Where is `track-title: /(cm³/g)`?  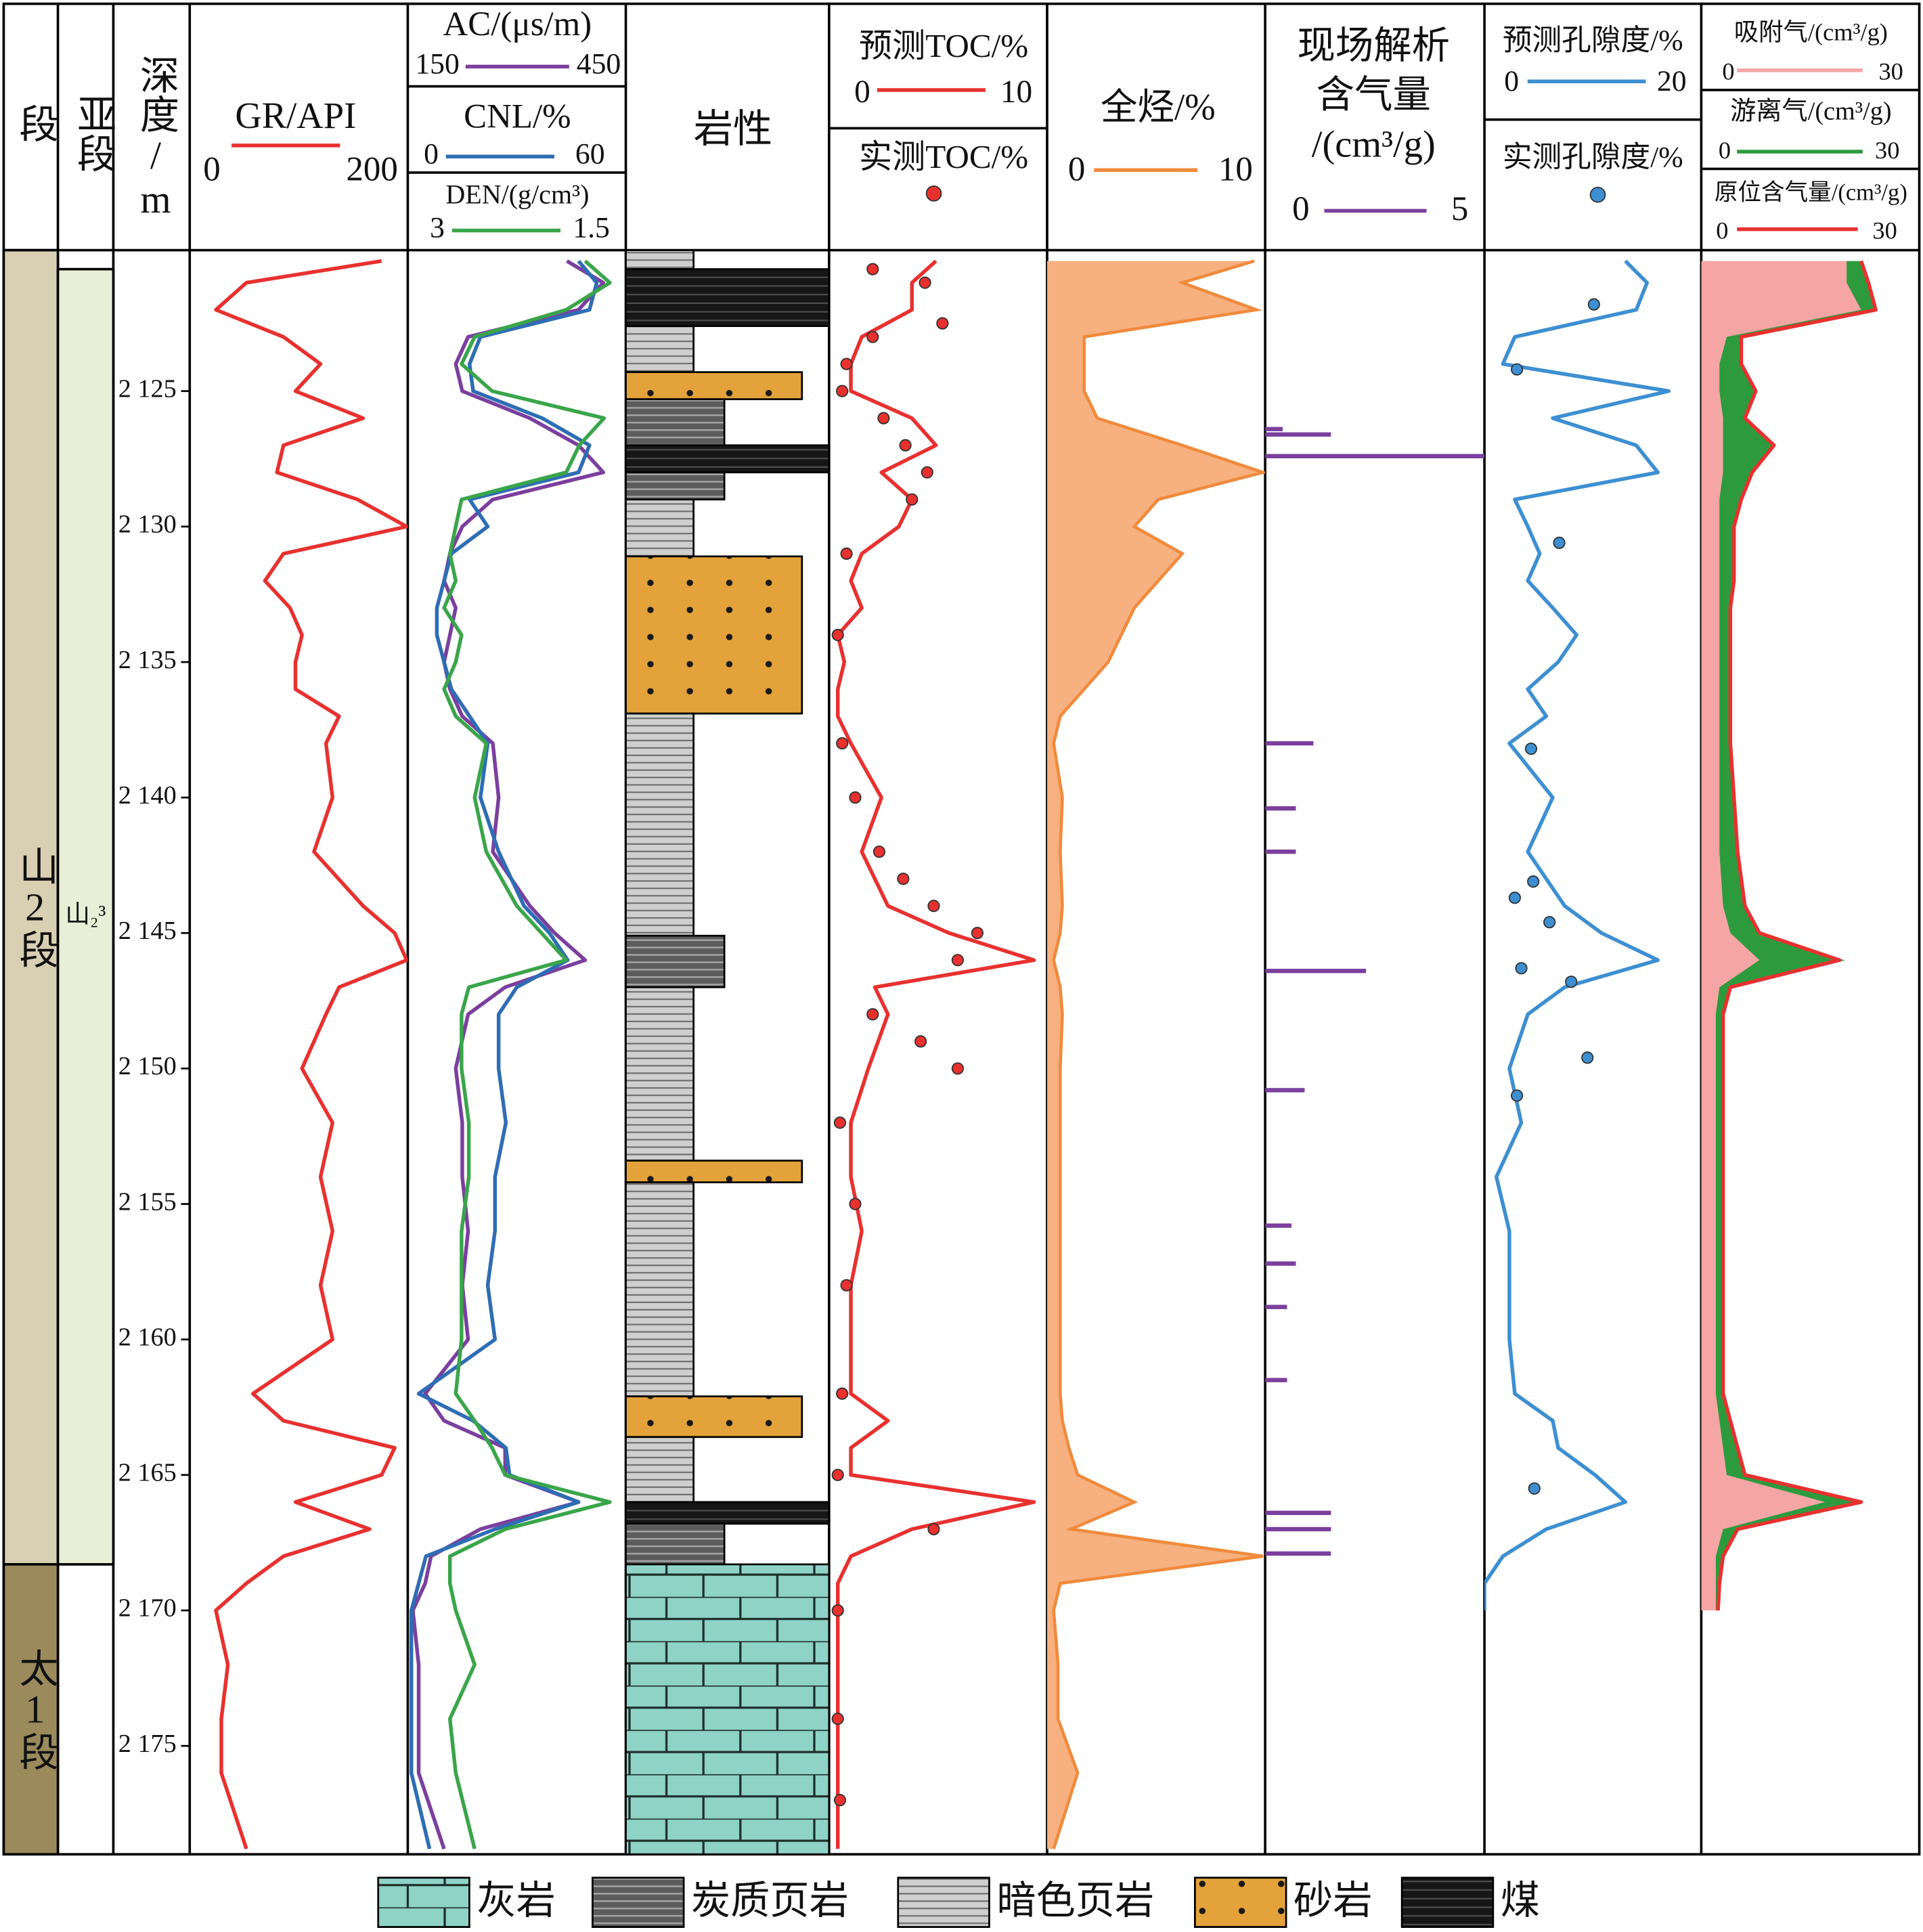 track-title: /(cm³/g) is located at coordinates (1374, 144).